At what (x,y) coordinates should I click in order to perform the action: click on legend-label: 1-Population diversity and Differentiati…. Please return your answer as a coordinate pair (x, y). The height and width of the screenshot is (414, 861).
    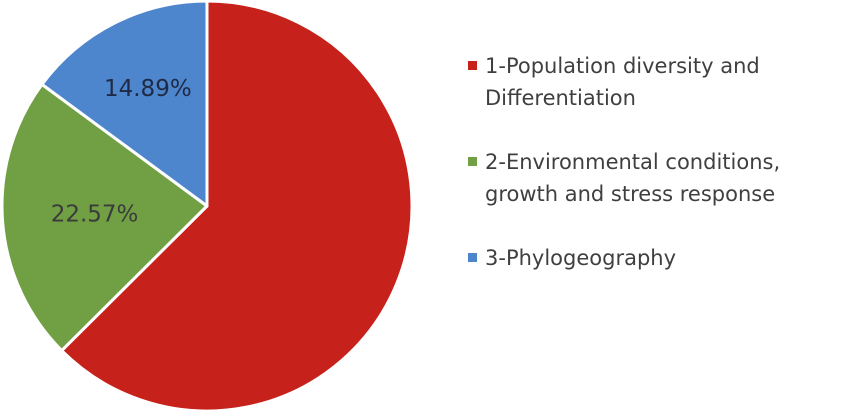
    Looking at the image, I should click on (622, 82).